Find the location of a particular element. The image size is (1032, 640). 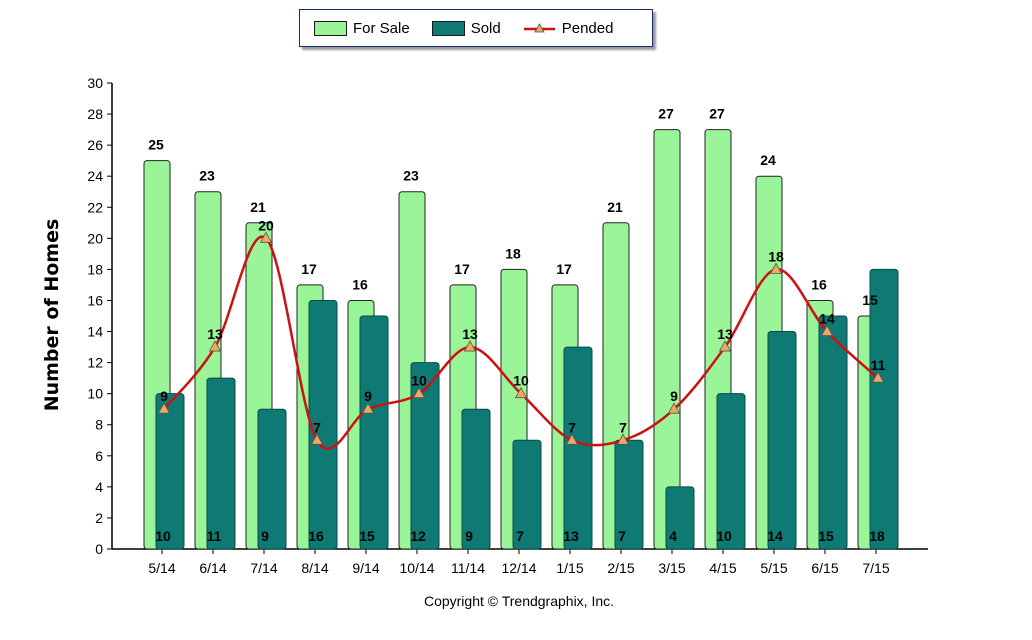

y-tick-label: 24 is located at coordinates (95, 176).